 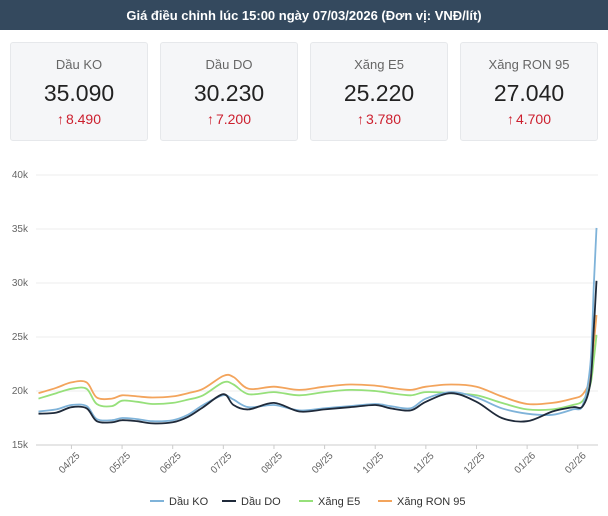 I want to click on x-tick-label: 05/25, so click(x=121, y=463).